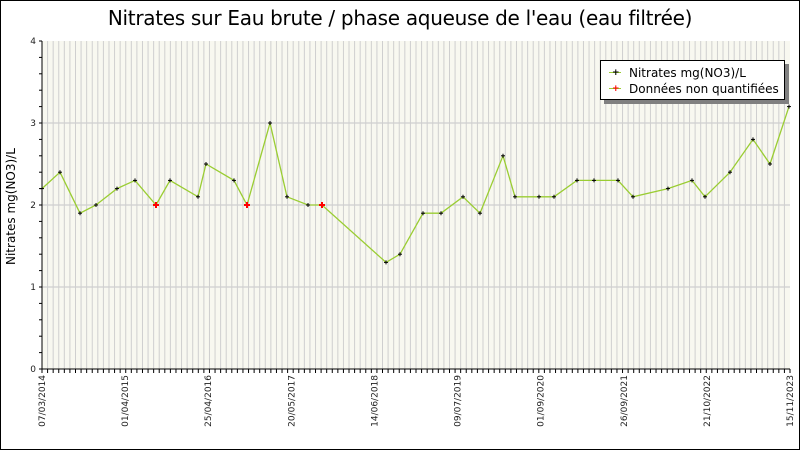  What do you see at coordinates (615, 89) in the screenshot?
I see `red-marker-icon: +` at bounding box center [615, 89].